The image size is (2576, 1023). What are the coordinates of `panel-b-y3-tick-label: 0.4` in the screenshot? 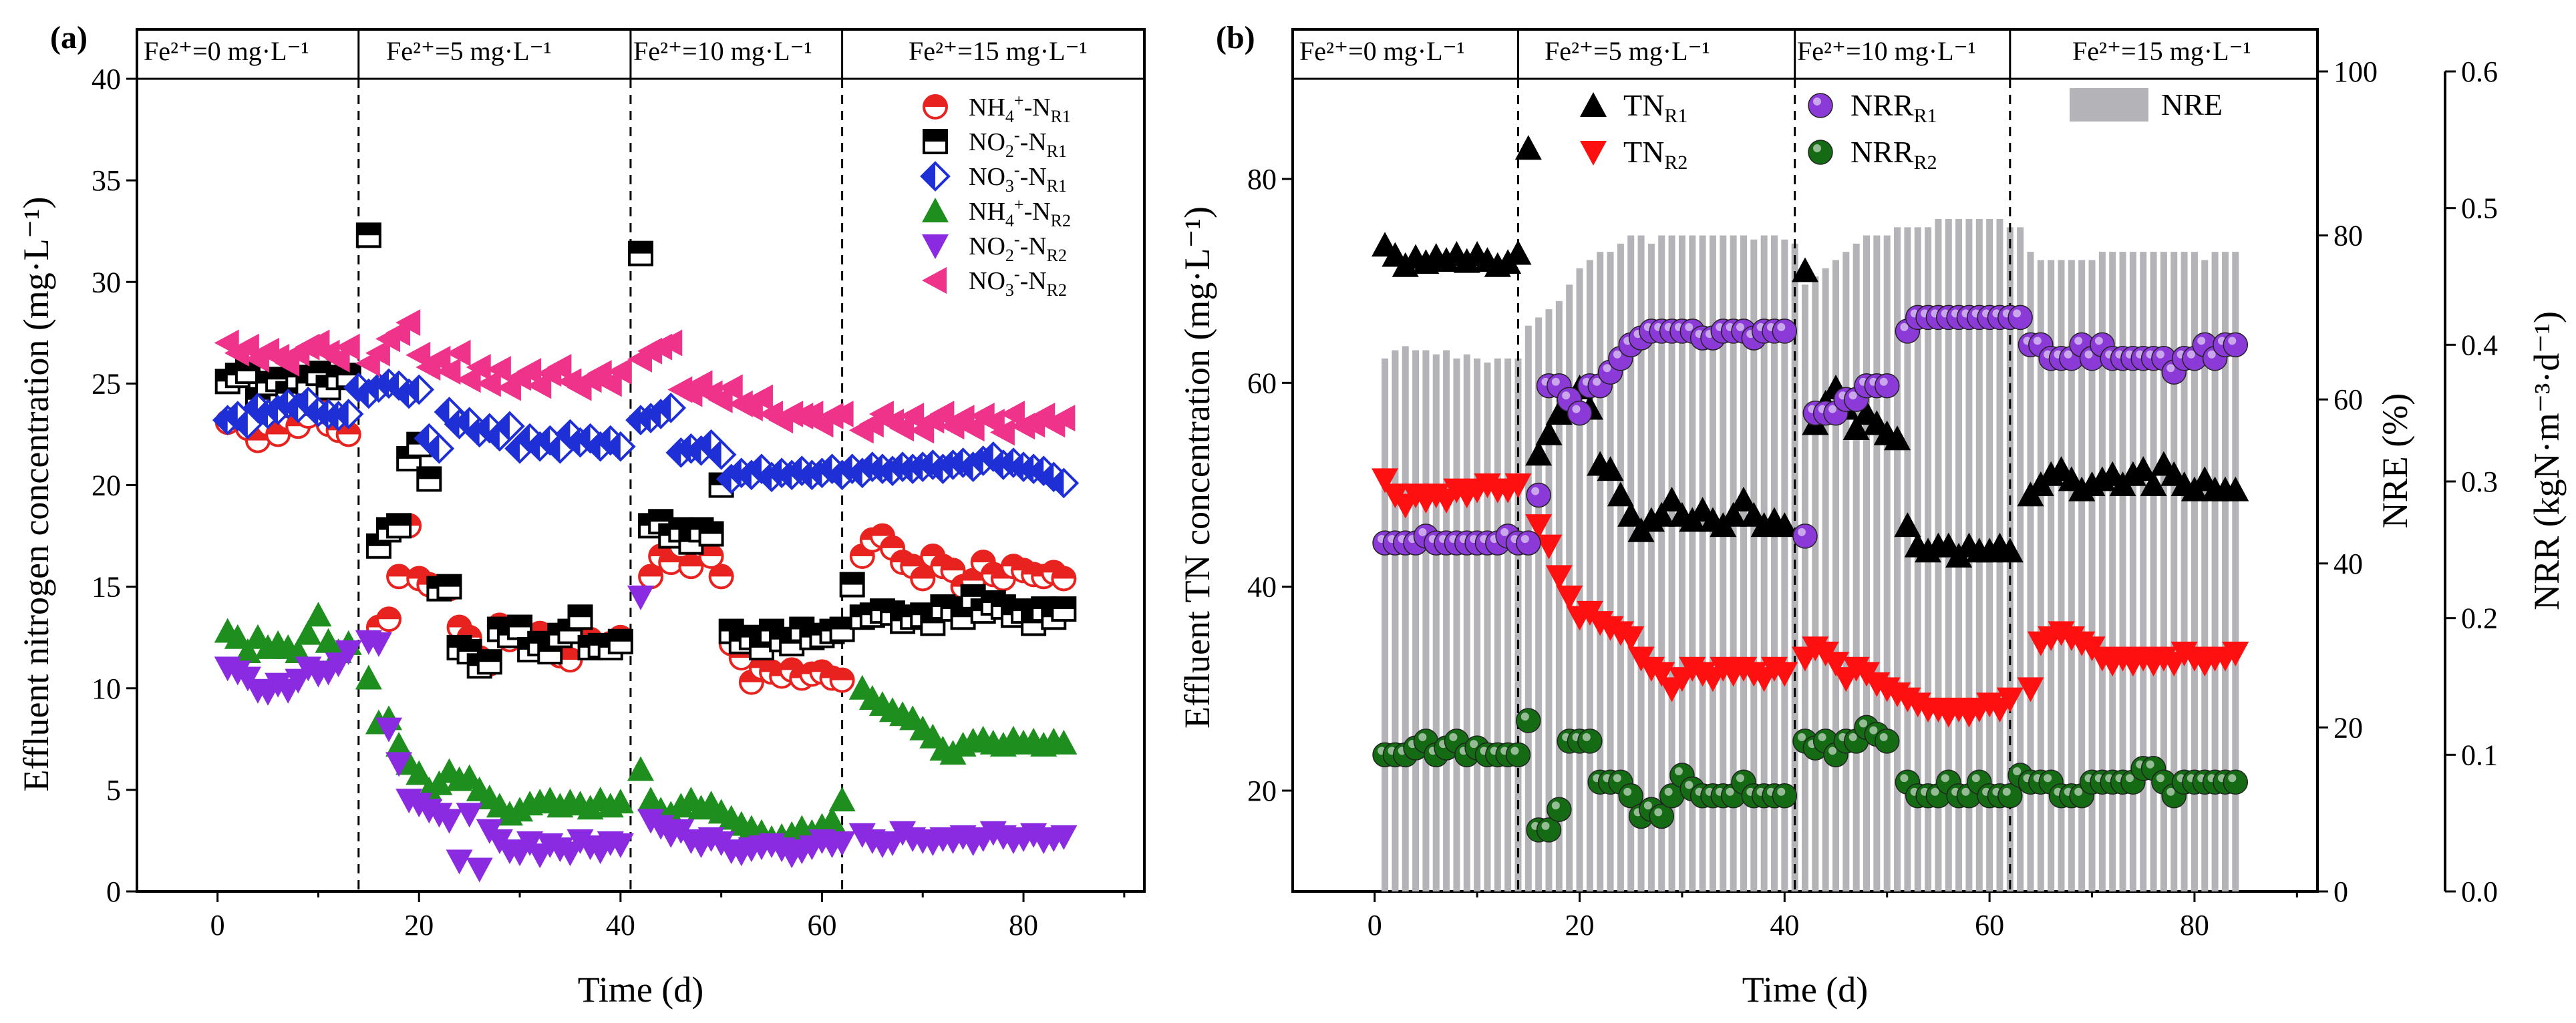 It's located at (2479, 345).